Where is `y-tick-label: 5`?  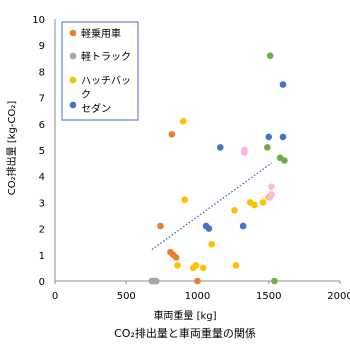
y-tick-label: 5 is located at coordinates (42, 151).